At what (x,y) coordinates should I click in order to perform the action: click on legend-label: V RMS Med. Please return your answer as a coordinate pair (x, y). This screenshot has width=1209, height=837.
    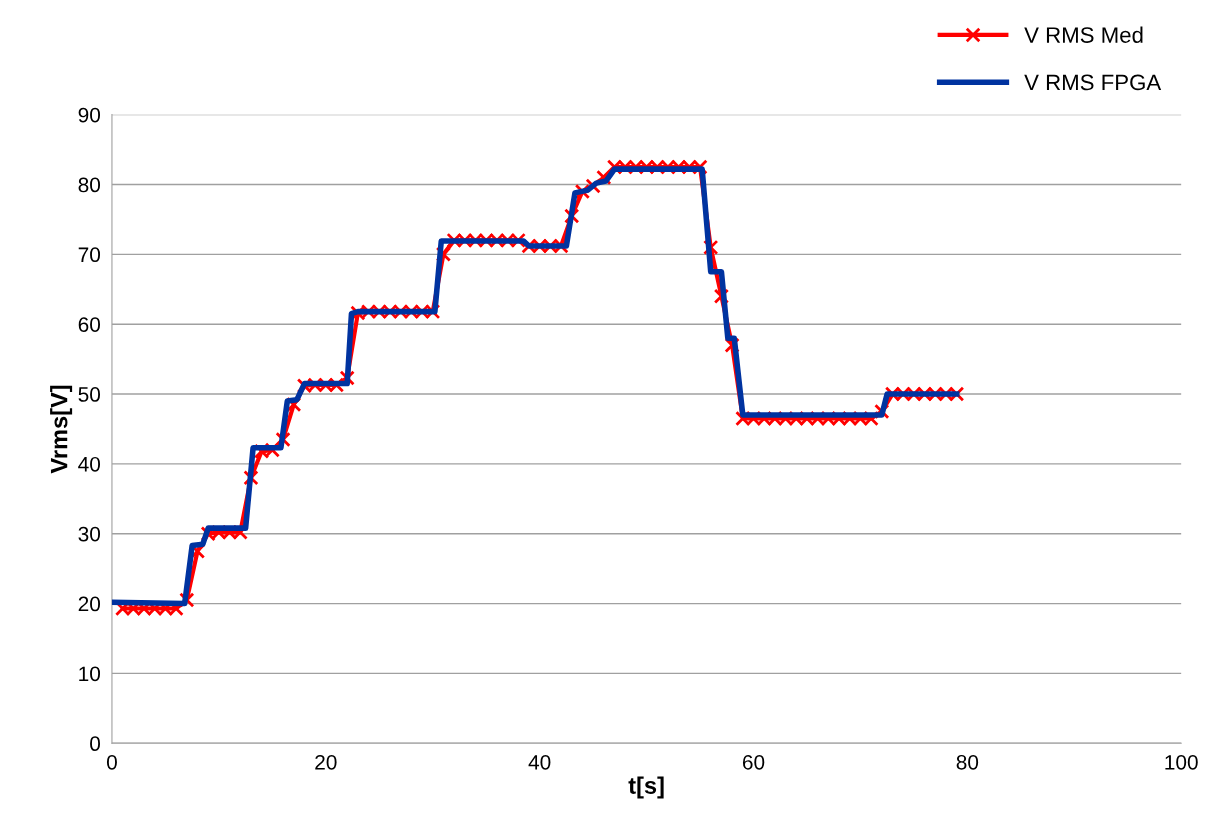
    Looking at the image, I should click on (1083, 34).